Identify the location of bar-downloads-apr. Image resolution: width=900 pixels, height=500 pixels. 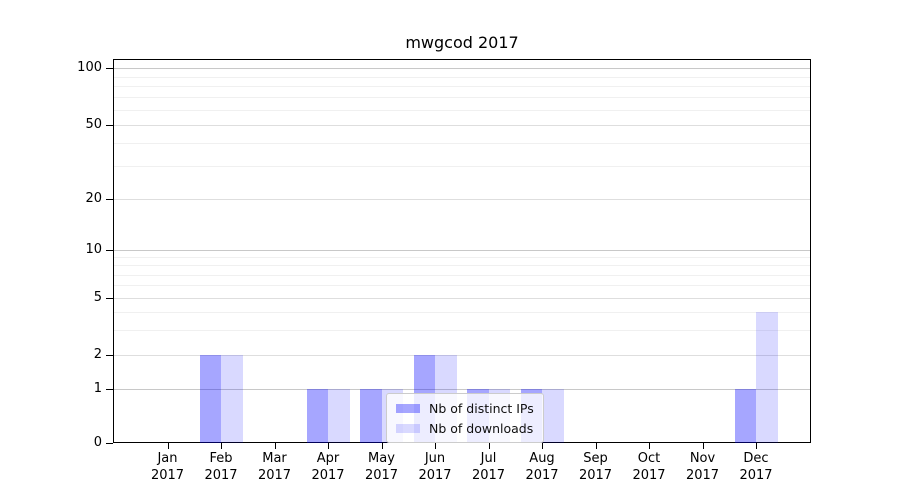
(339, 415).